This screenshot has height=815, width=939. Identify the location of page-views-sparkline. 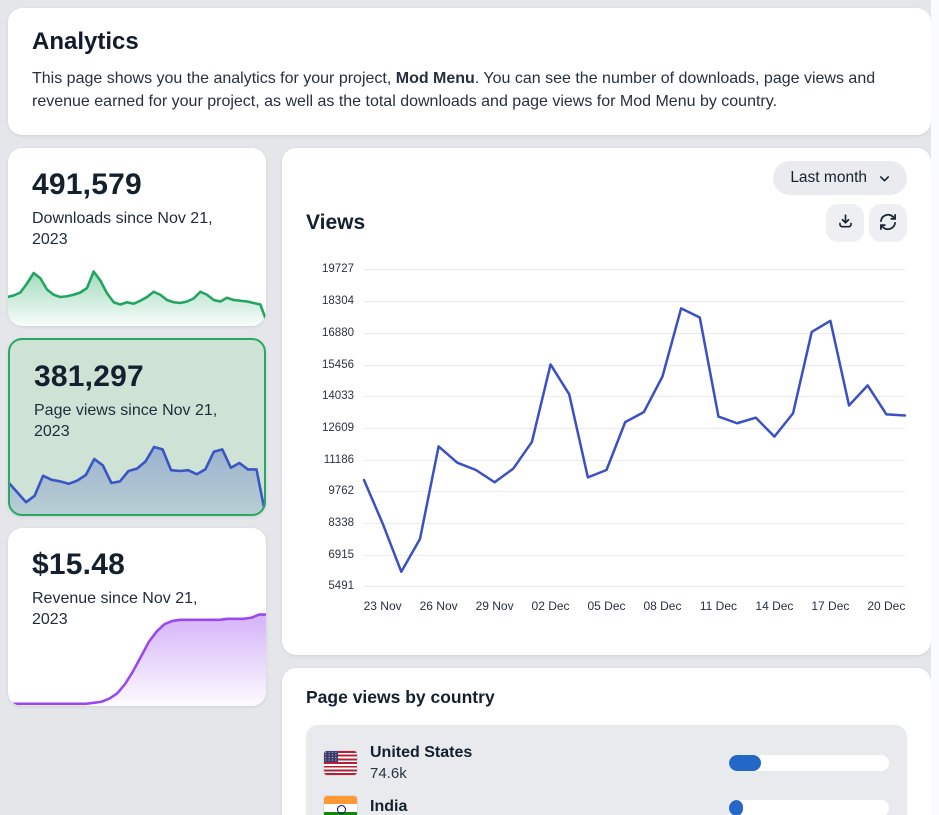
(137, 475).